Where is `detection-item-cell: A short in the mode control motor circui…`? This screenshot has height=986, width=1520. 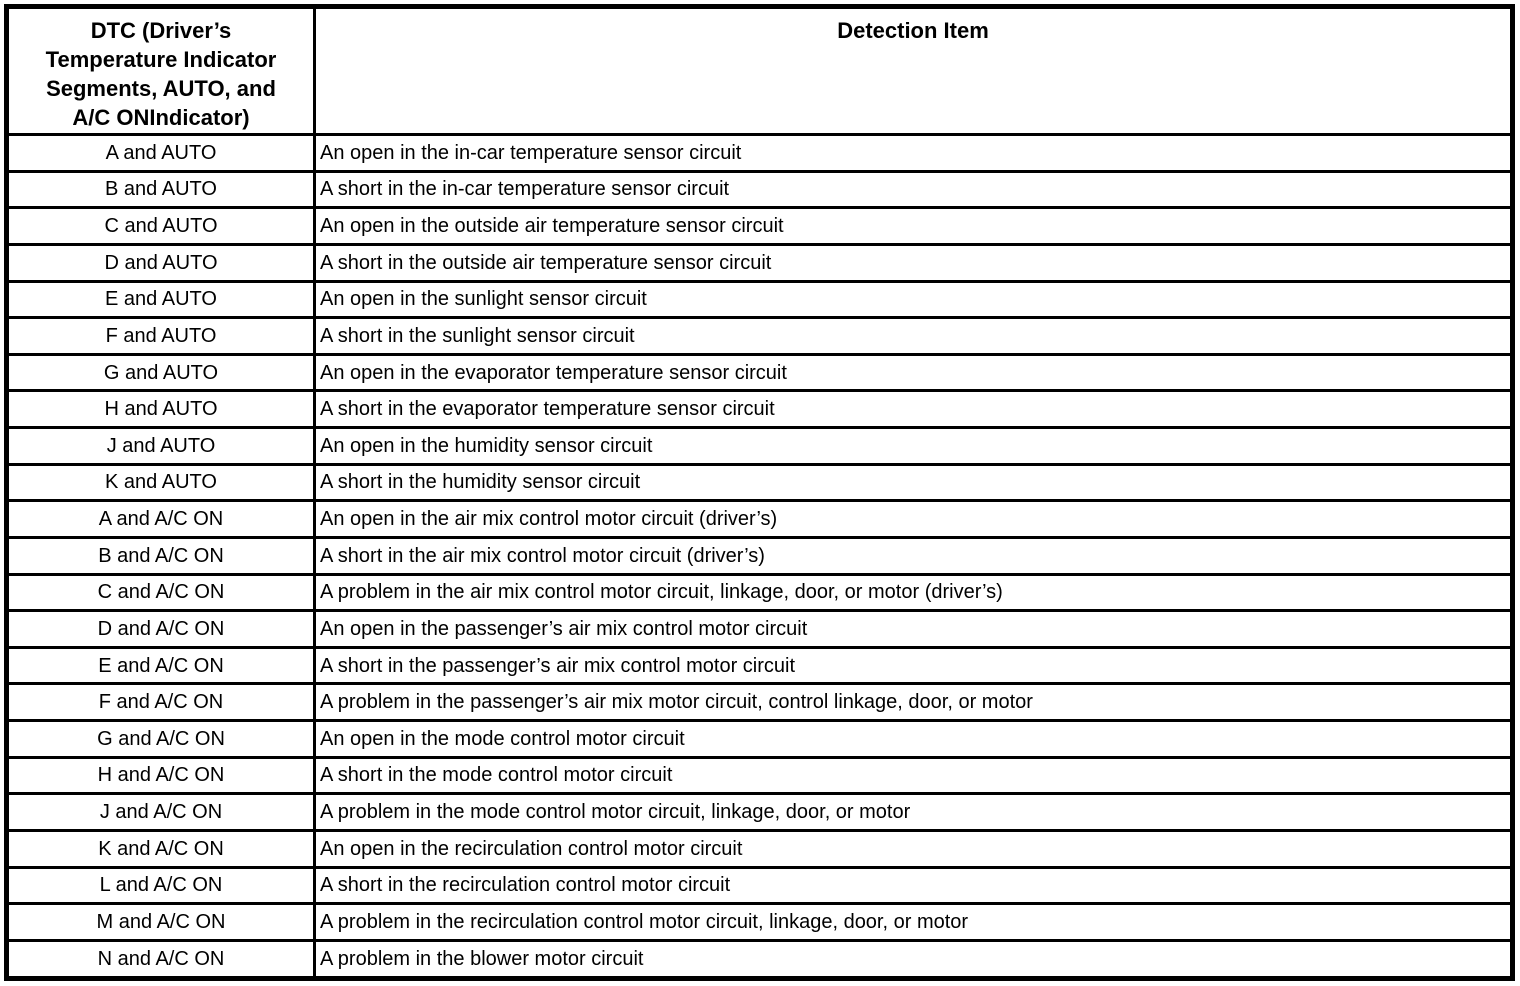 detection-item-cell: A short in the mode control motor circui… is located at coordinates (913, 775).